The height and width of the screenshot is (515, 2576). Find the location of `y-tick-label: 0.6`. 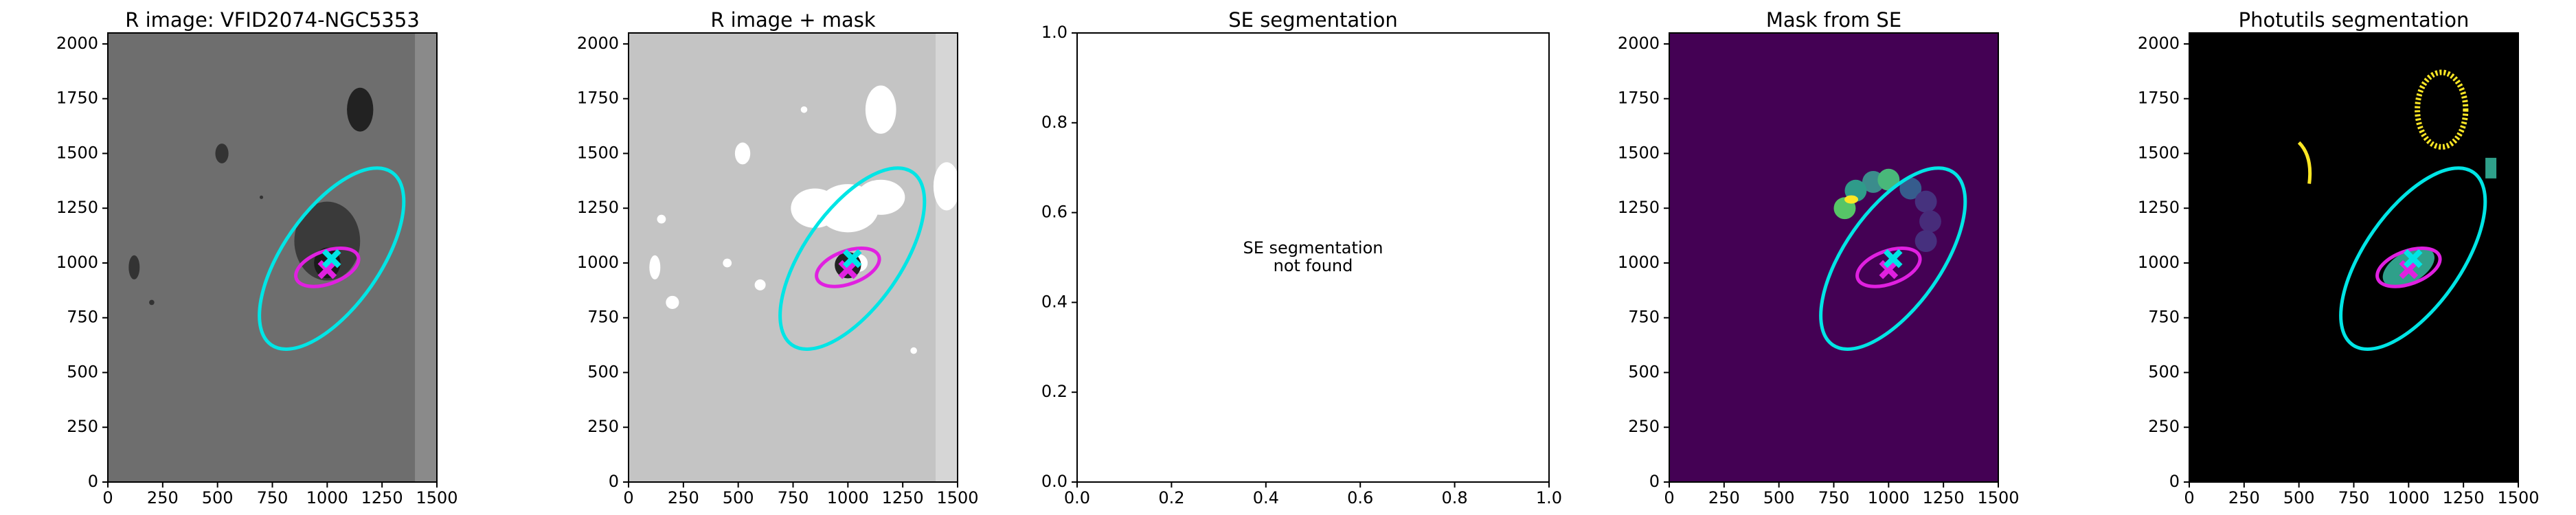

y-tick-label: 0.6 is located at coordinates (1054, 212).